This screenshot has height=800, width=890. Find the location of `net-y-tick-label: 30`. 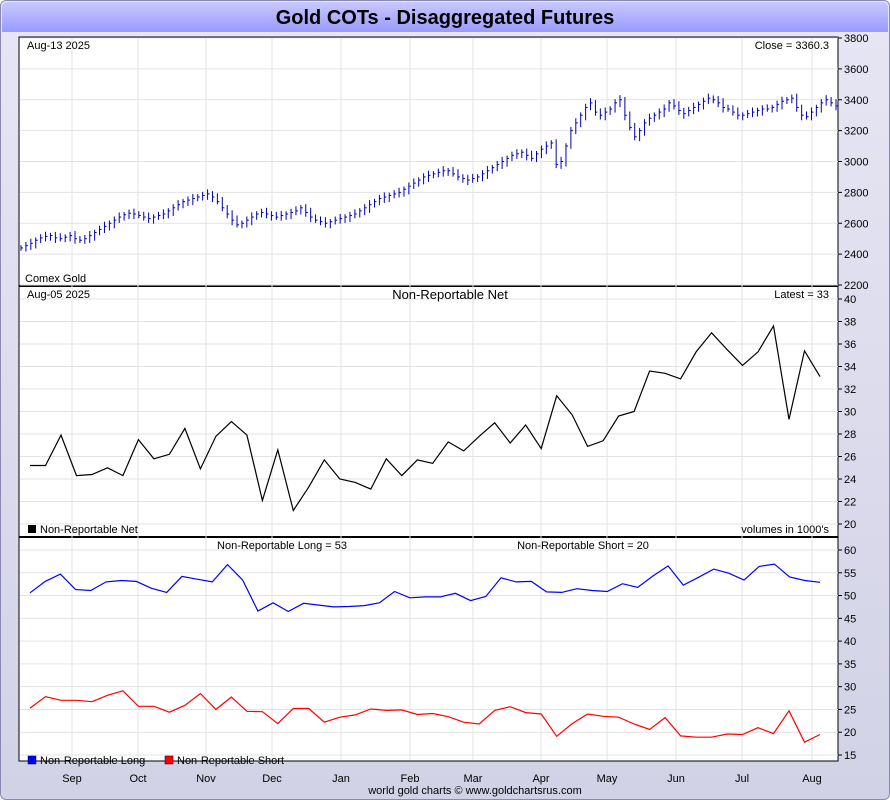

net-y-tick-label: 30 is located at coordinates (850, 413).